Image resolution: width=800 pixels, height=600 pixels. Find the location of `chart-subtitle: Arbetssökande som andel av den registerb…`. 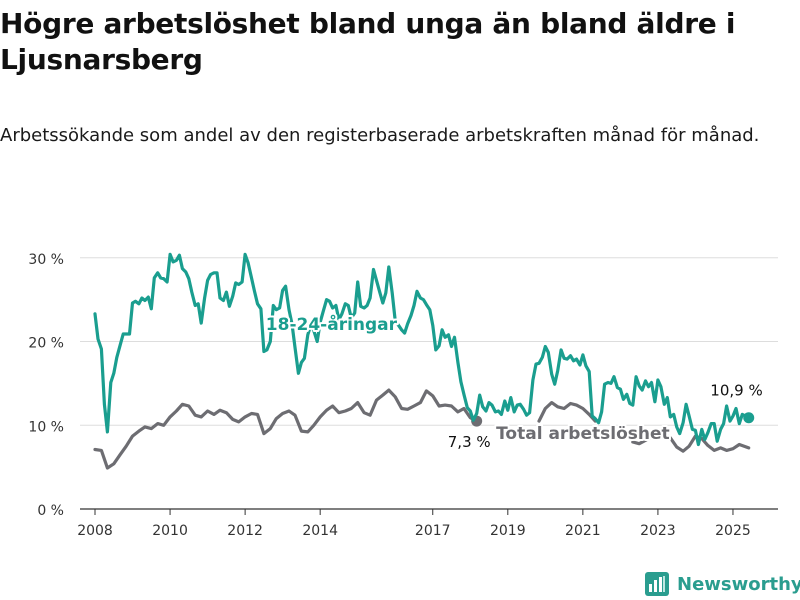

chart-subtitle: Arbetssökande som andel av den registerb… is located at coordinates (380, 135).